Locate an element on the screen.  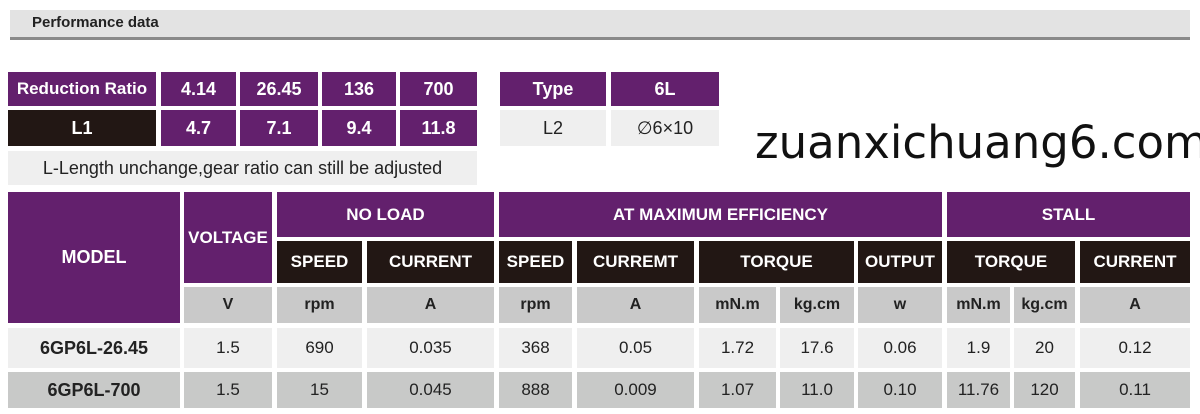
data-cell: 120 is located at coordinates (1044, 390).